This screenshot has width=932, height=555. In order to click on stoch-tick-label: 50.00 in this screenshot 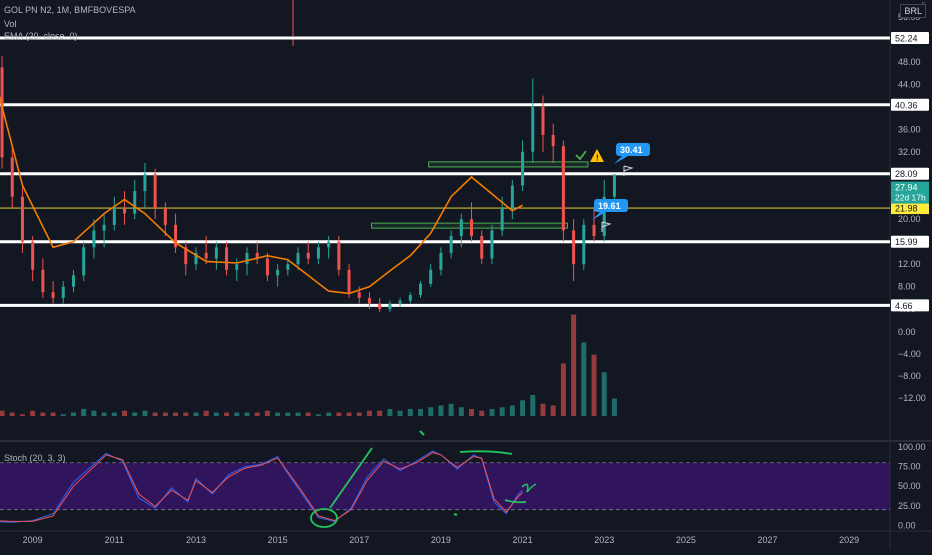, I will do `click(909, 486)`.